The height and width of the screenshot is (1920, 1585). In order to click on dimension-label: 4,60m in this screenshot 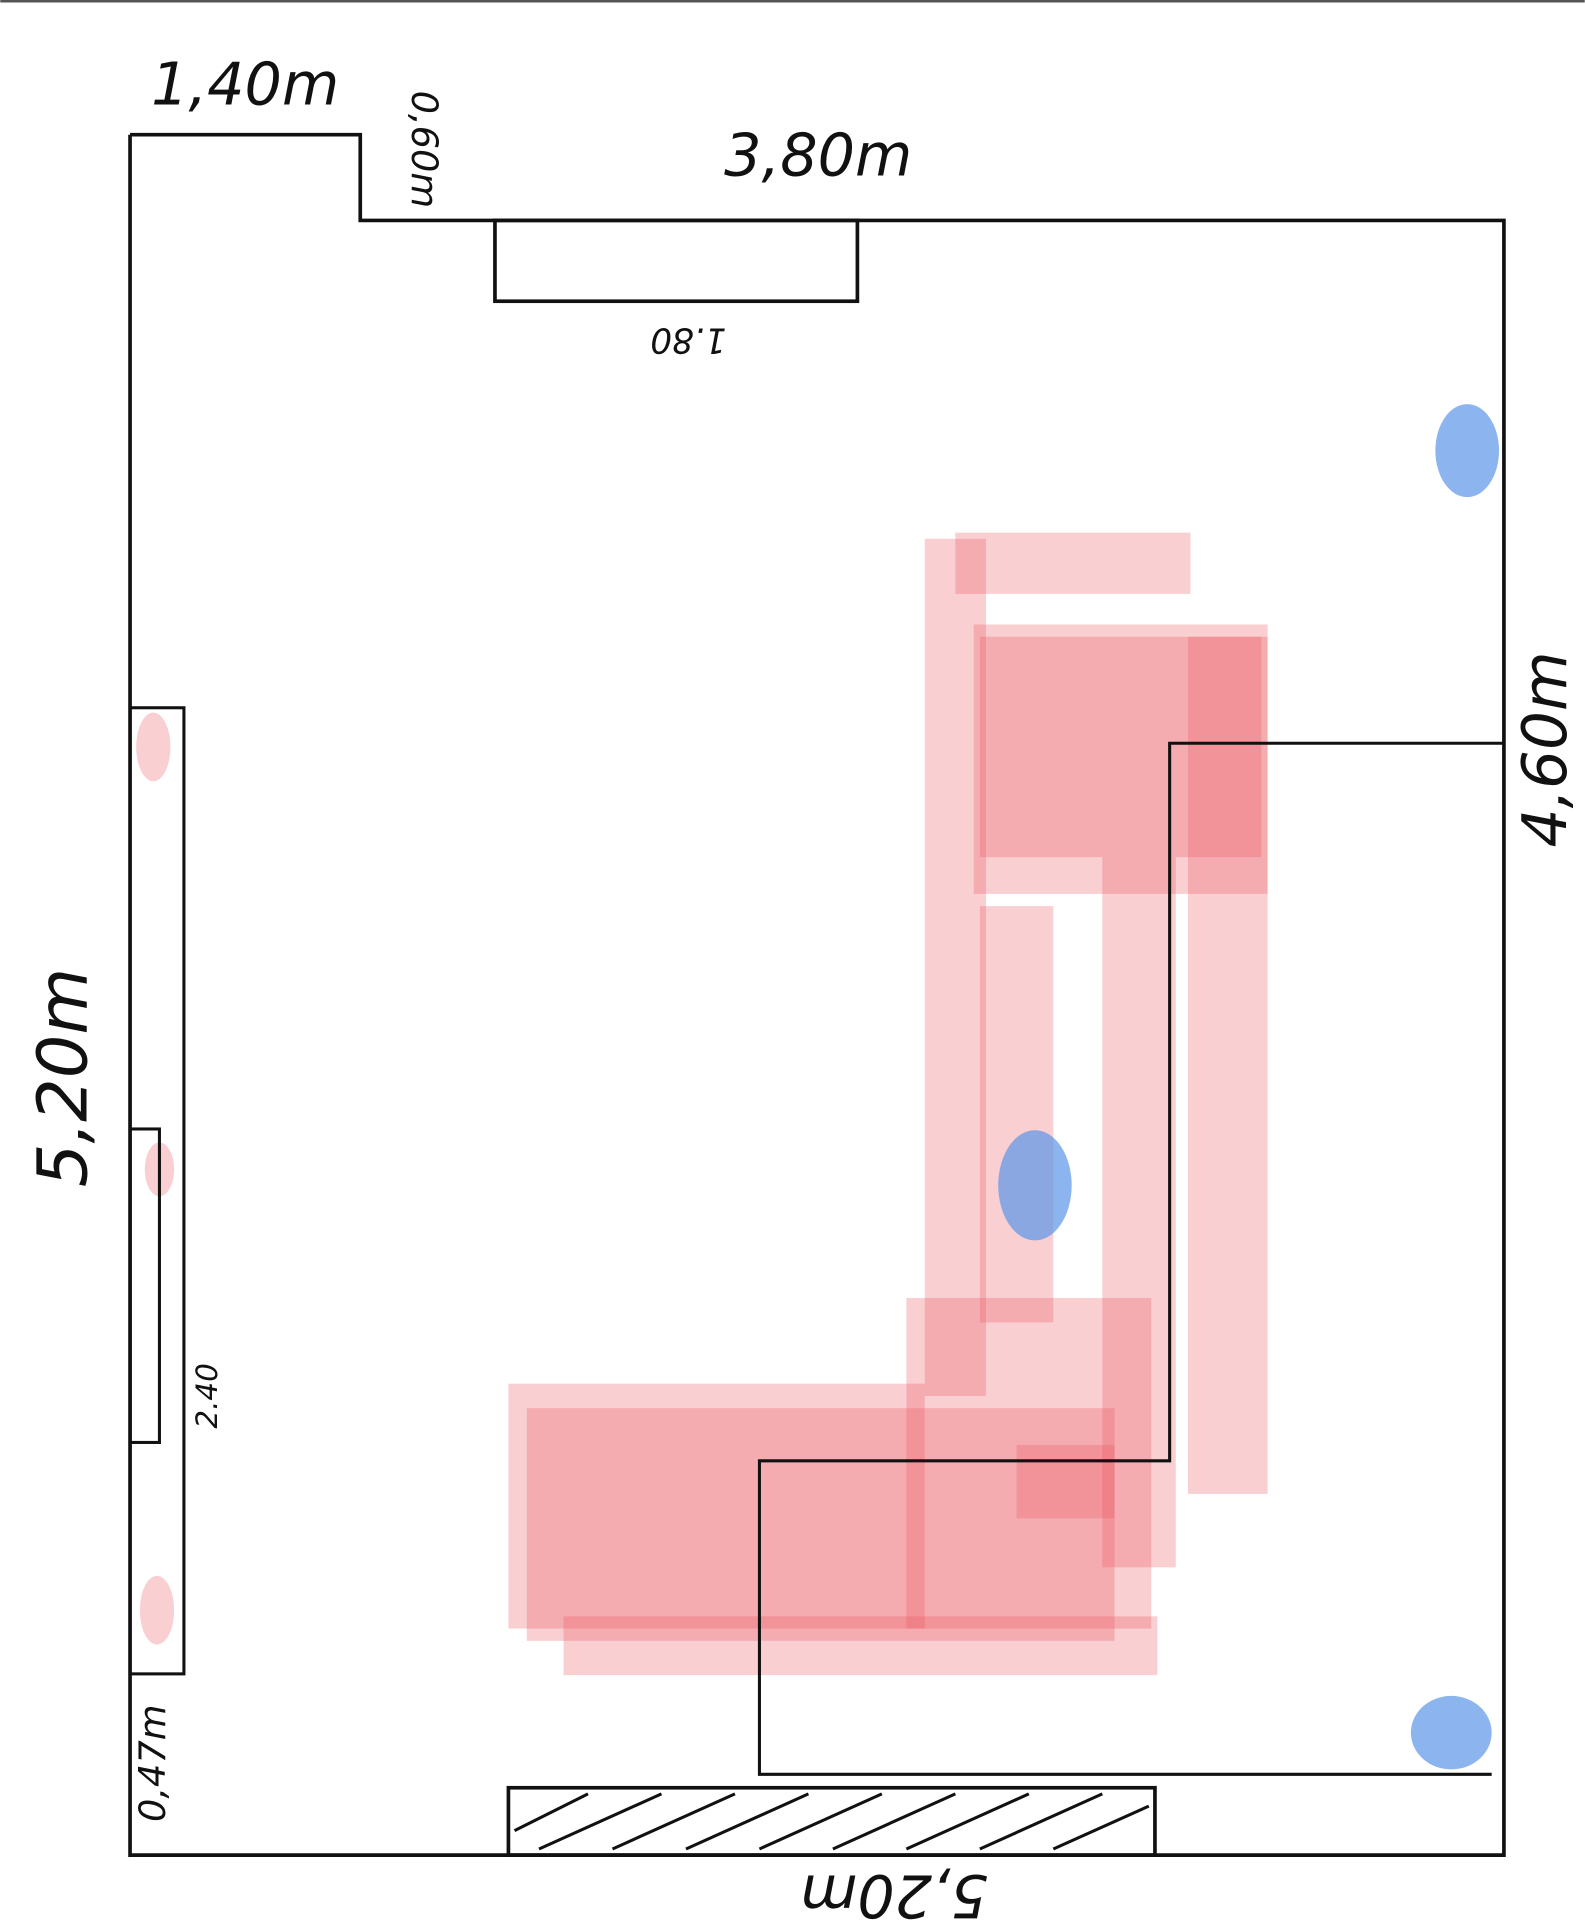, I will do `click(1545, 749)`.